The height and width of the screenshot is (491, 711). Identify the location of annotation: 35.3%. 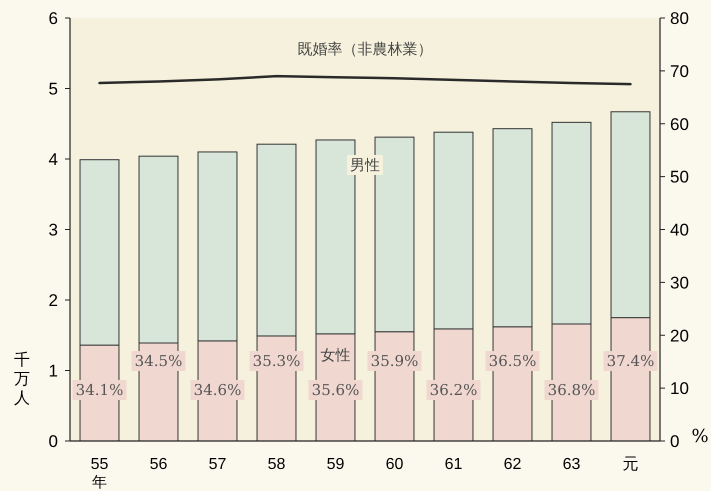
(276, 361).